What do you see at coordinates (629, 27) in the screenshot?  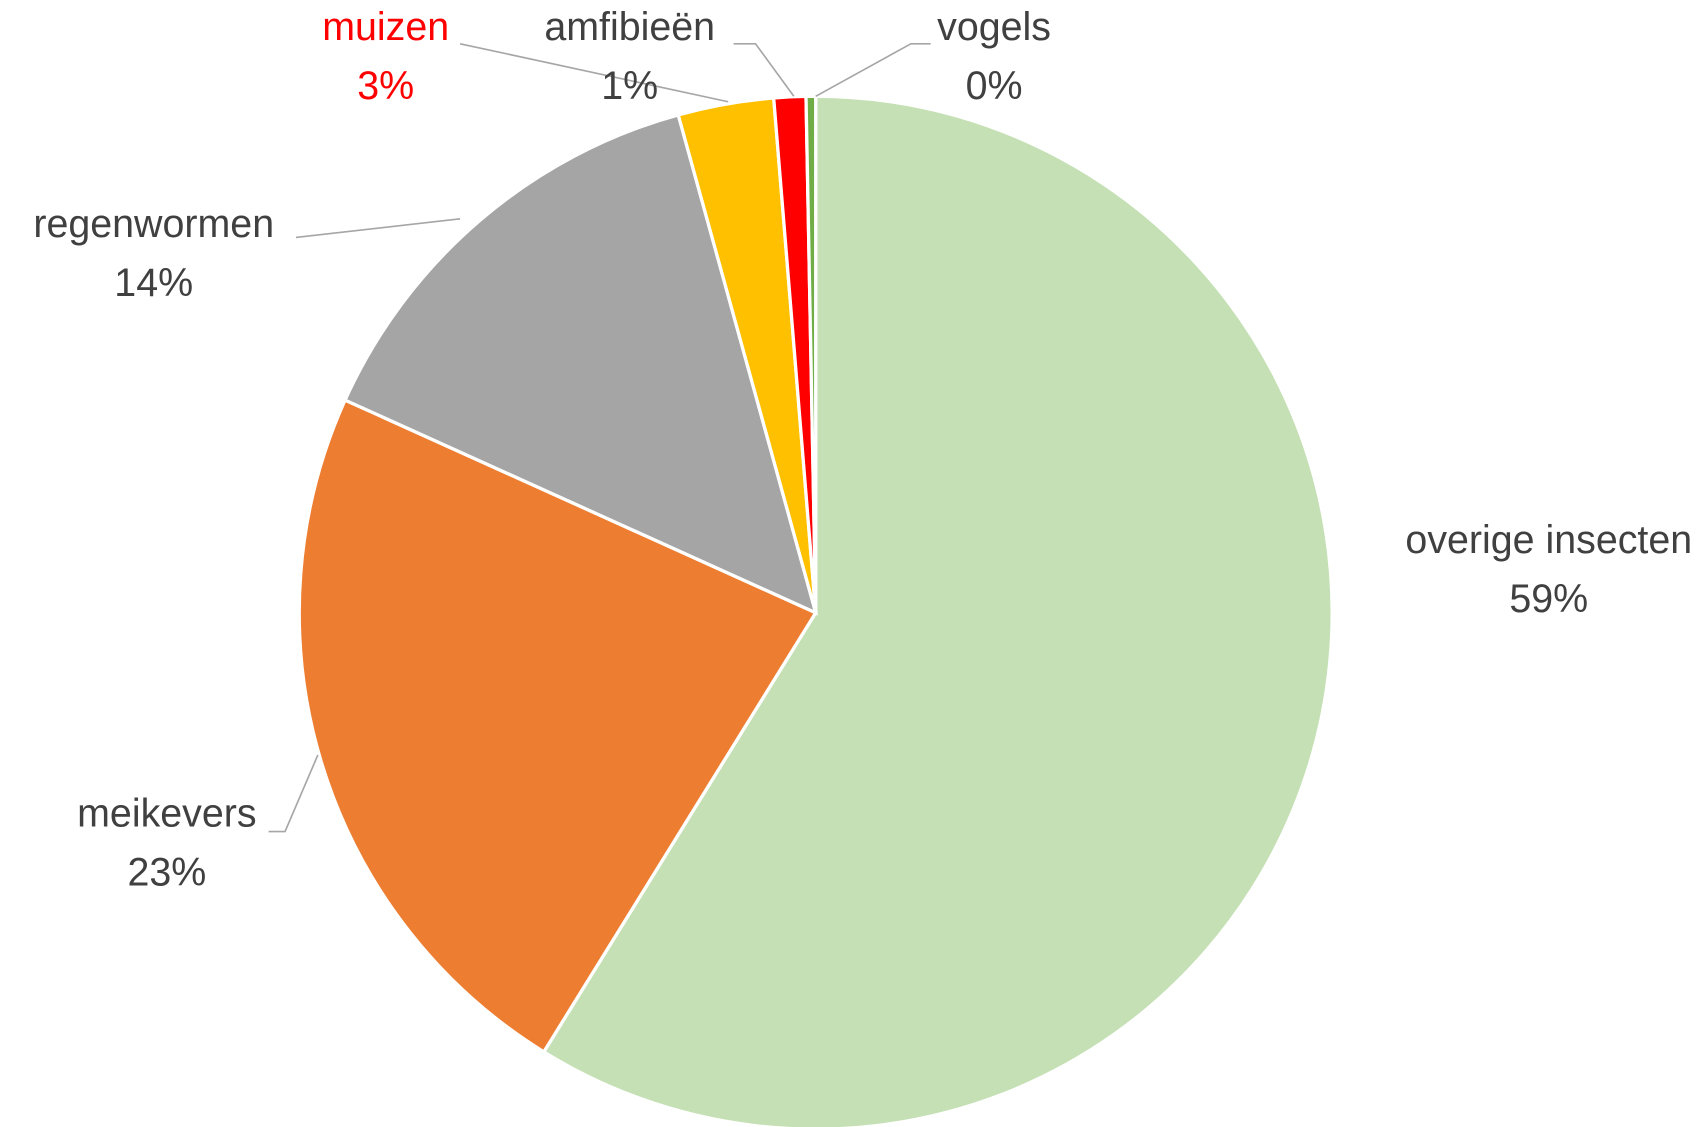 I see `slice-label: amfibieën` at bounding box center [629, 27].